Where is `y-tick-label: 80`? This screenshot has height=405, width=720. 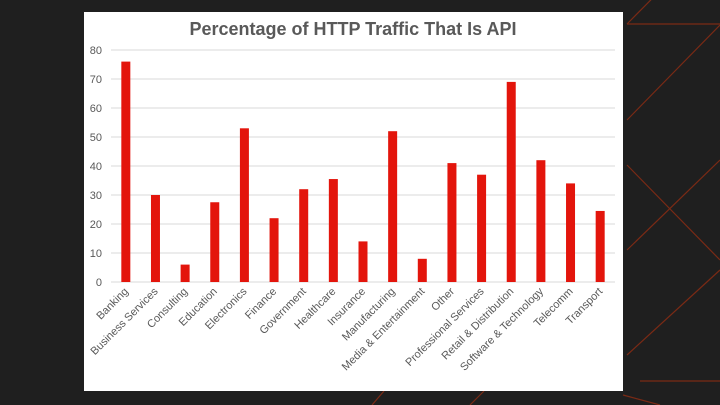
y-tick-label: 80 is located at coordinates (96, 51).